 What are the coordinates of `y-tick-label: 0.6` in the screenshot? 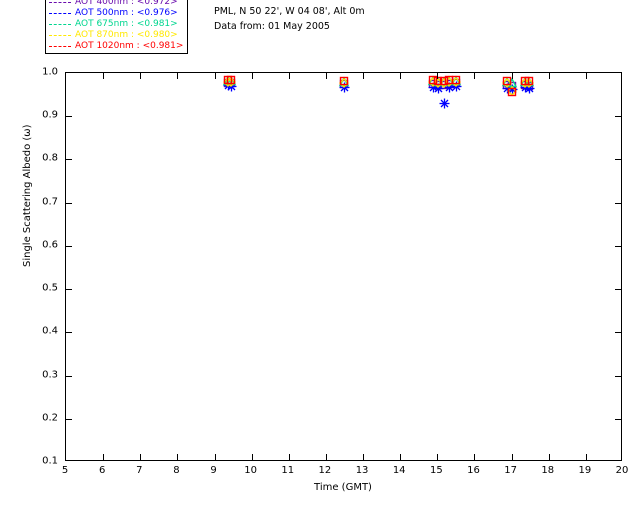 It's located at (50, 245).